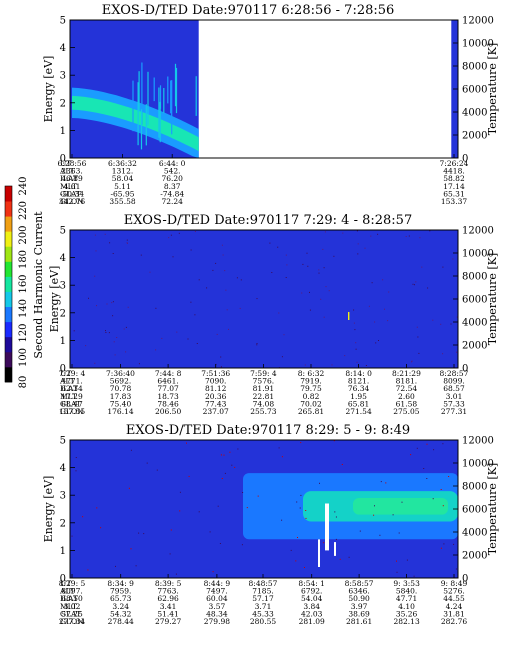  I want to click on orbit-table-cell: 2.60, so click(406, 396).